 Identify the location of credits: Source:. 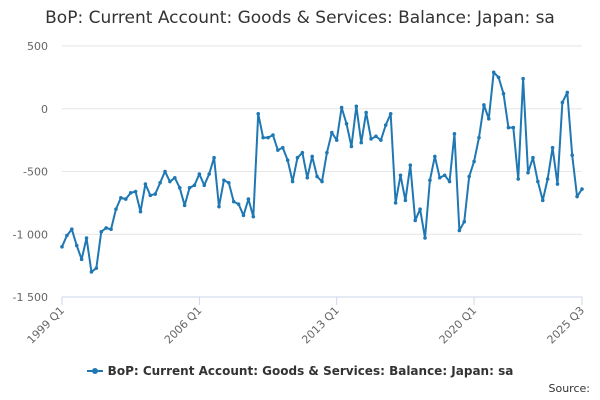
(569, 388).